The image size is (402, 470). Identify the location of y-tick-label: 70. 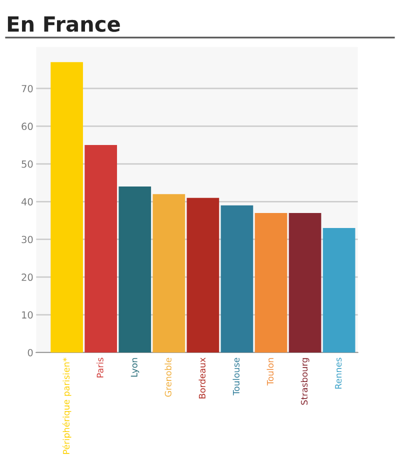
(27, 88).